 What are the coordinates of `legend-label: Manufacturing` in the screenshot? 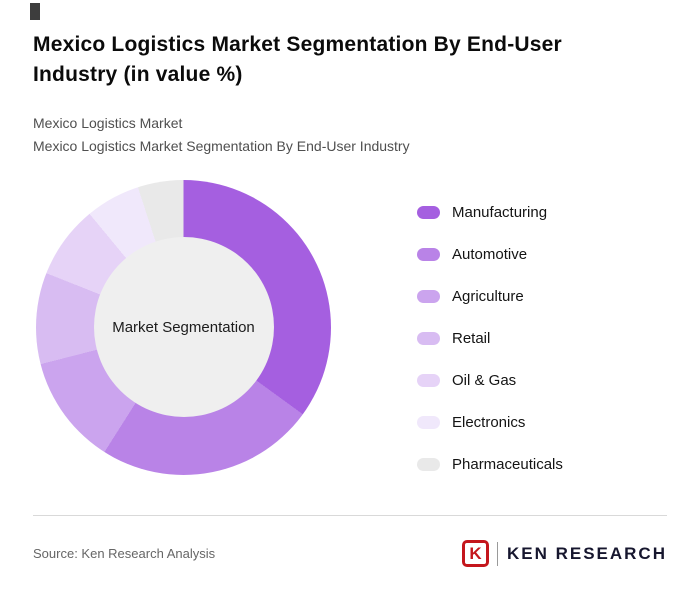 It's located at (500, 212).